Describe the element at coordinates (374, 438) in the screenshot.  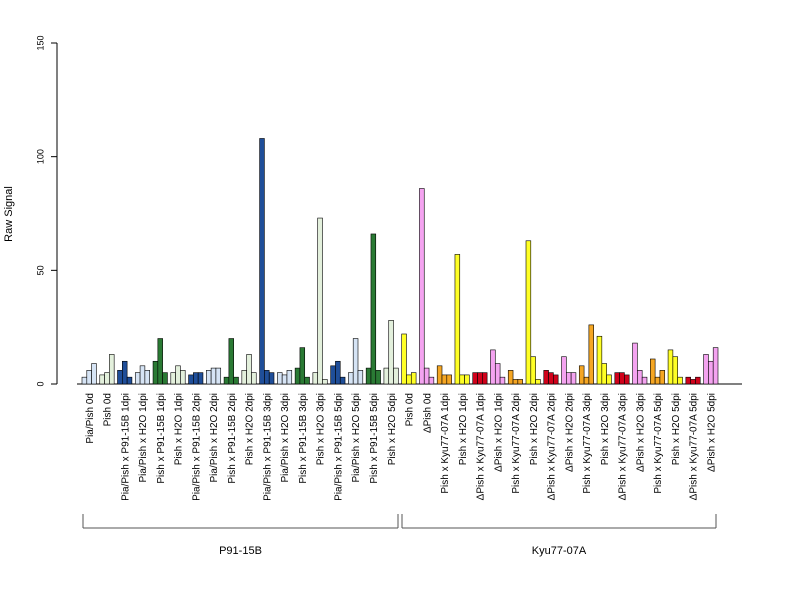
I see `x-tick-label: Pish x P91-15B 5dpi` at that location.